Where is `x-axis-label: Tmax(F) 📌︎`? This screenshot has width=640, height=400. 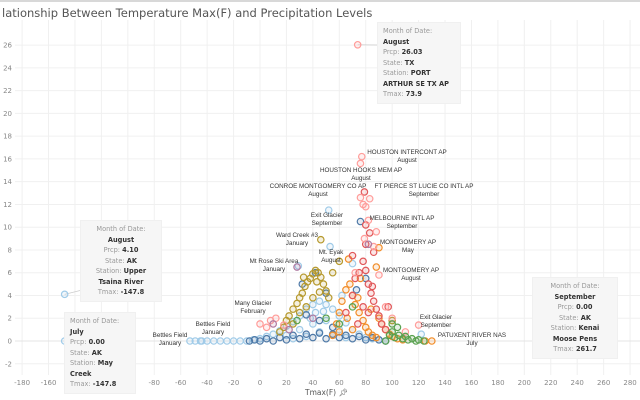
x-axis-label: Tmax(F) 📌︎ is located at coordinates (326, 392).